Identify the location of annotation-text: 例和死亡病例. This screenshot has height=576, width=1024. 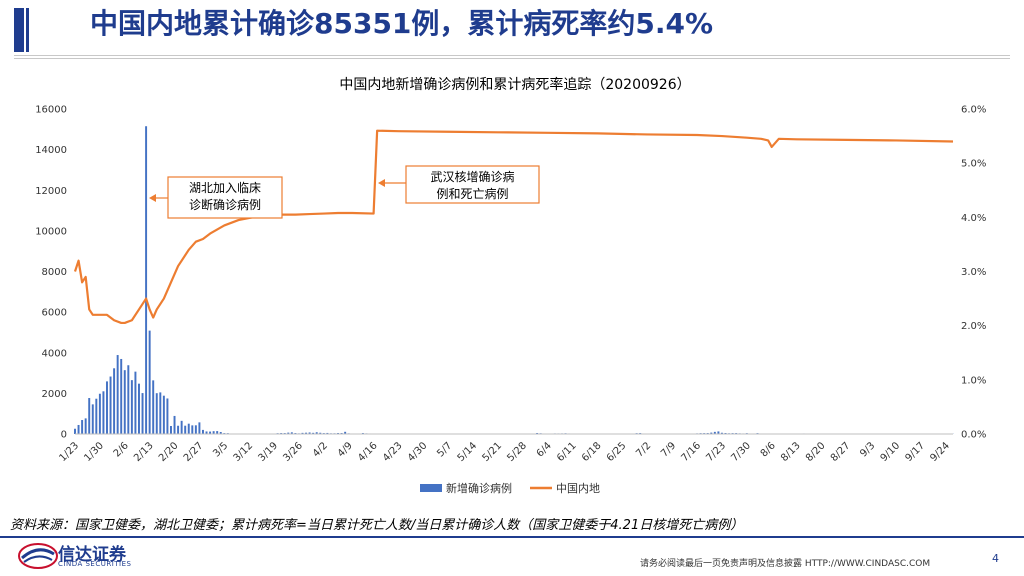
(472, 193).